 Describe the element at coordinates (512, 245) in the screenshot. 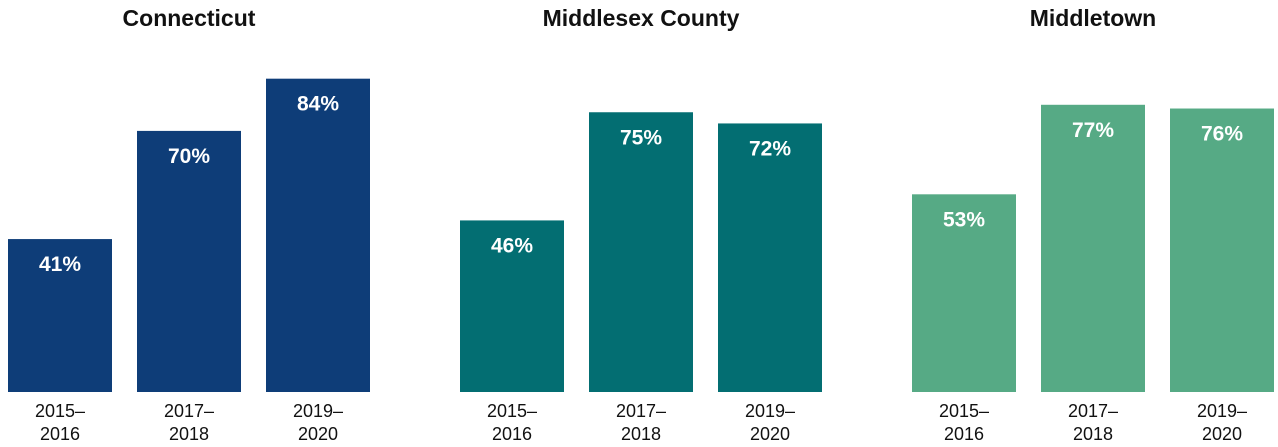

I see `bar-value-label: 46%` at that location.